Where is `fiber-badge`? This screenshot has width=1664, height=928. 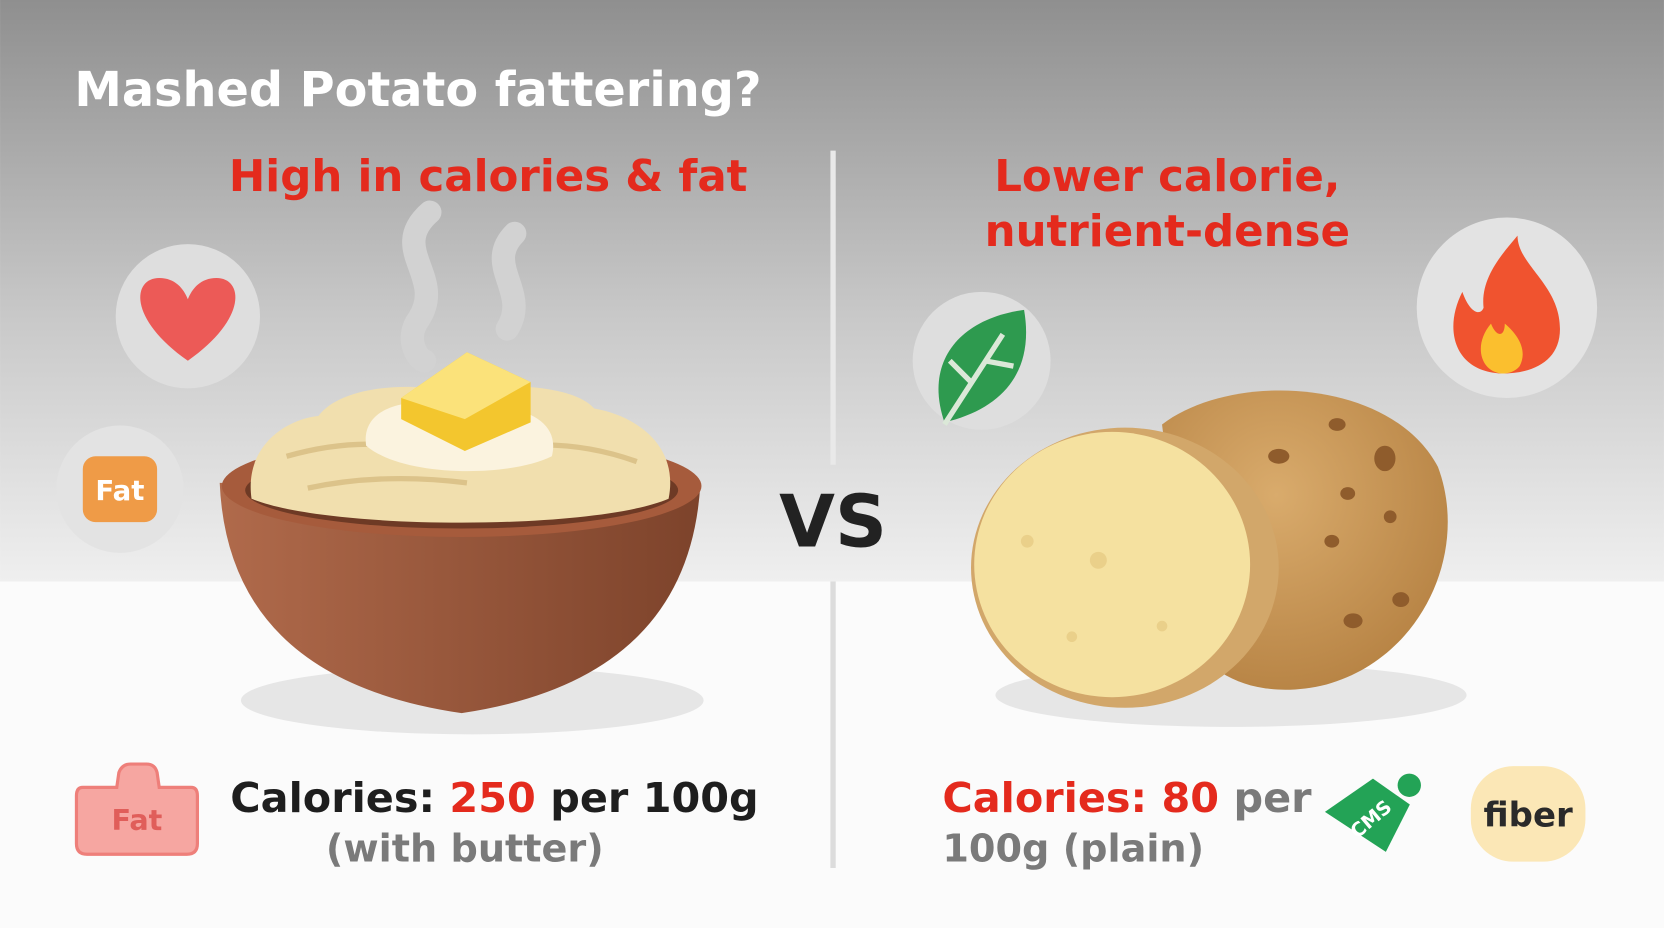
fiber-badge is located at coordinates (1528, 814).